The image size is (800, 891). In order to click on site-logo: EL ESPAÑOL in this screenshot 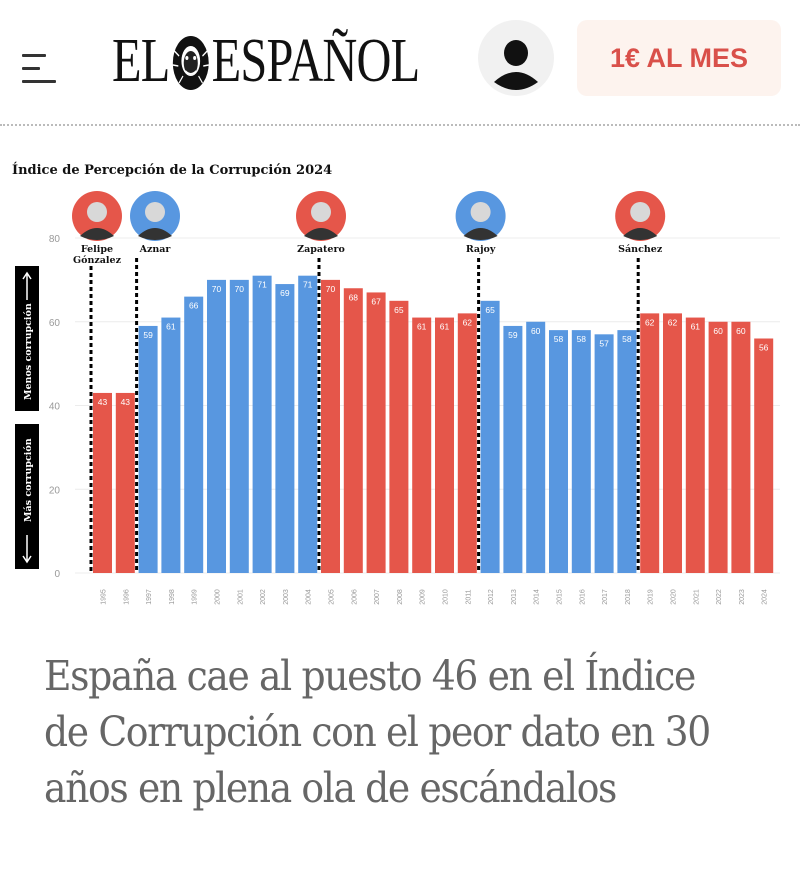, I will do `click(309, 61)`.